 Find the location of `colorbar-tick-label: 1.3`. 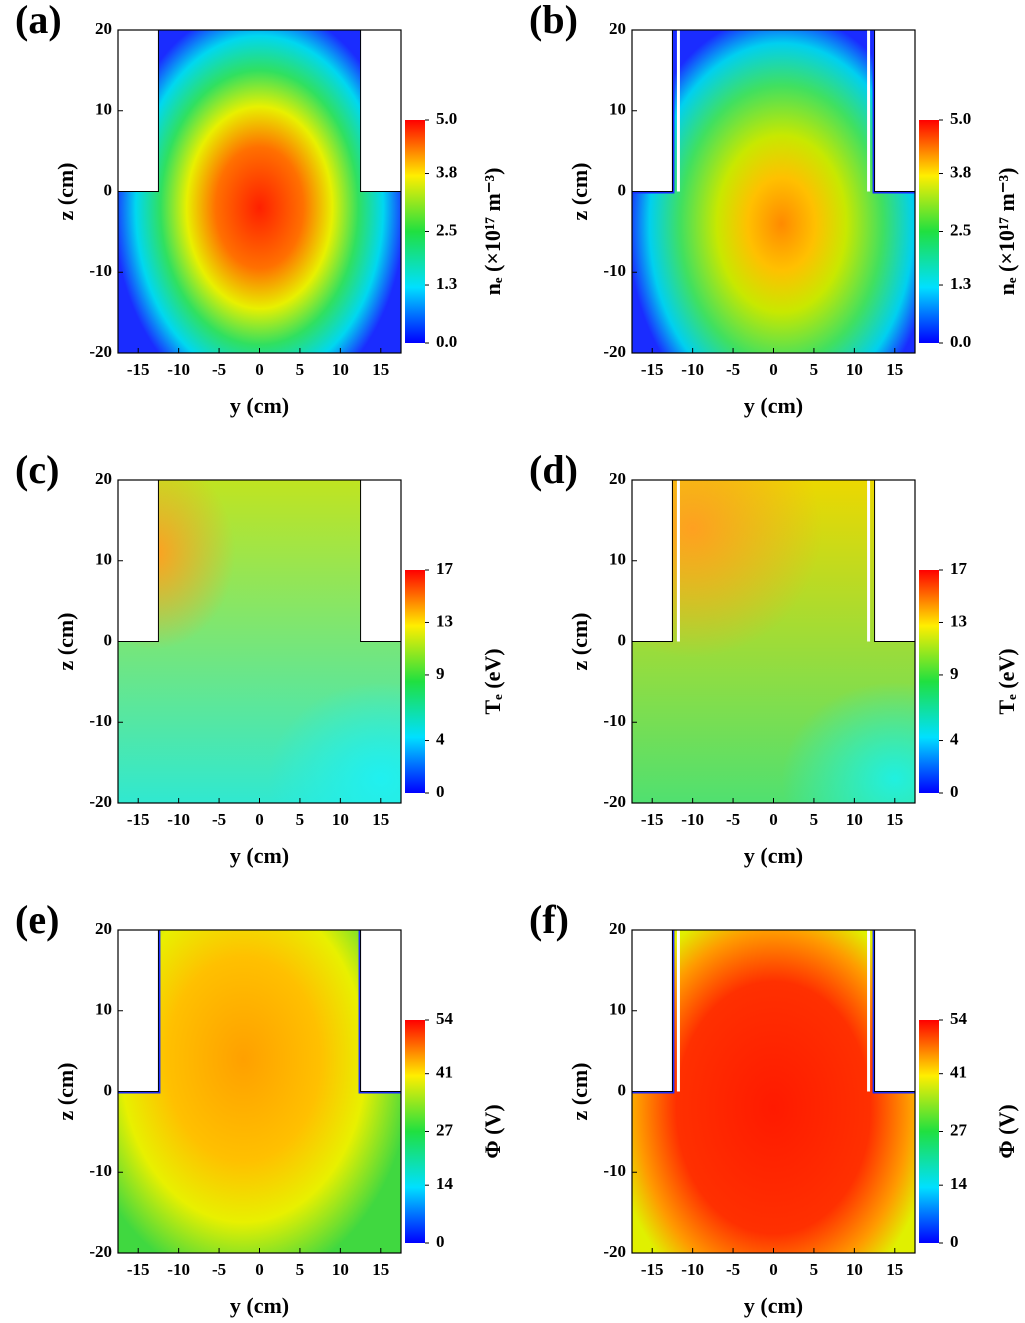

colorbar-tick-label: 1.3 is located at coordinates (446, 283).